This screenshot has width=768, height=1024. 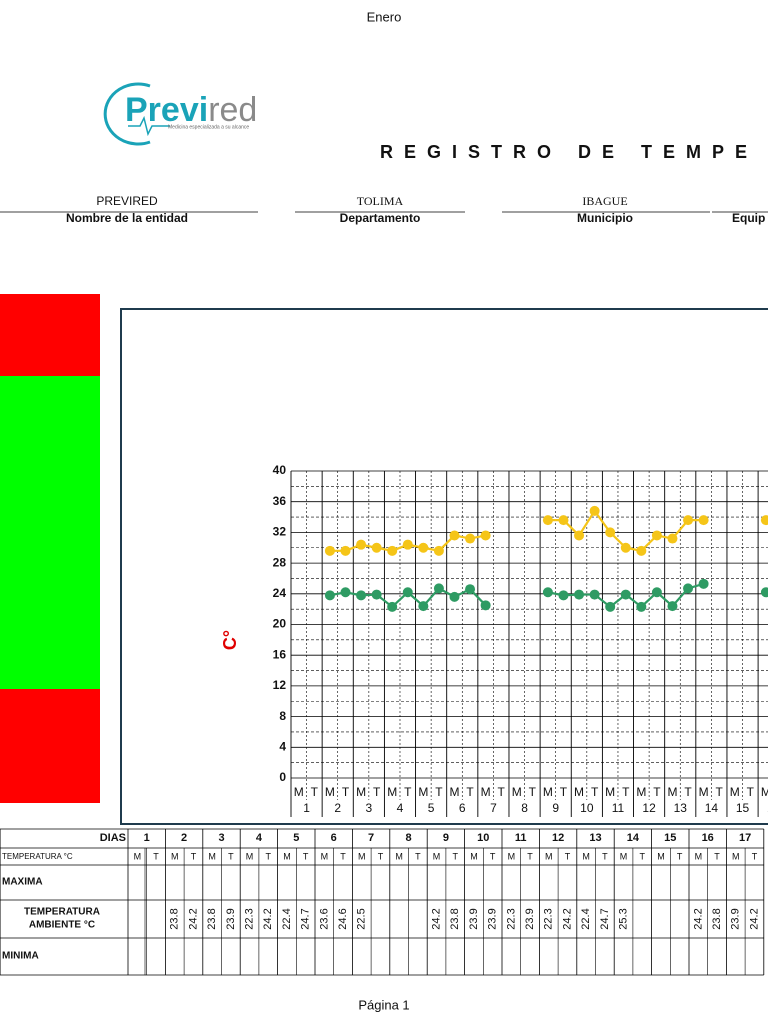 I want to click on x-day-label: 12, so click(x=649, y=808).